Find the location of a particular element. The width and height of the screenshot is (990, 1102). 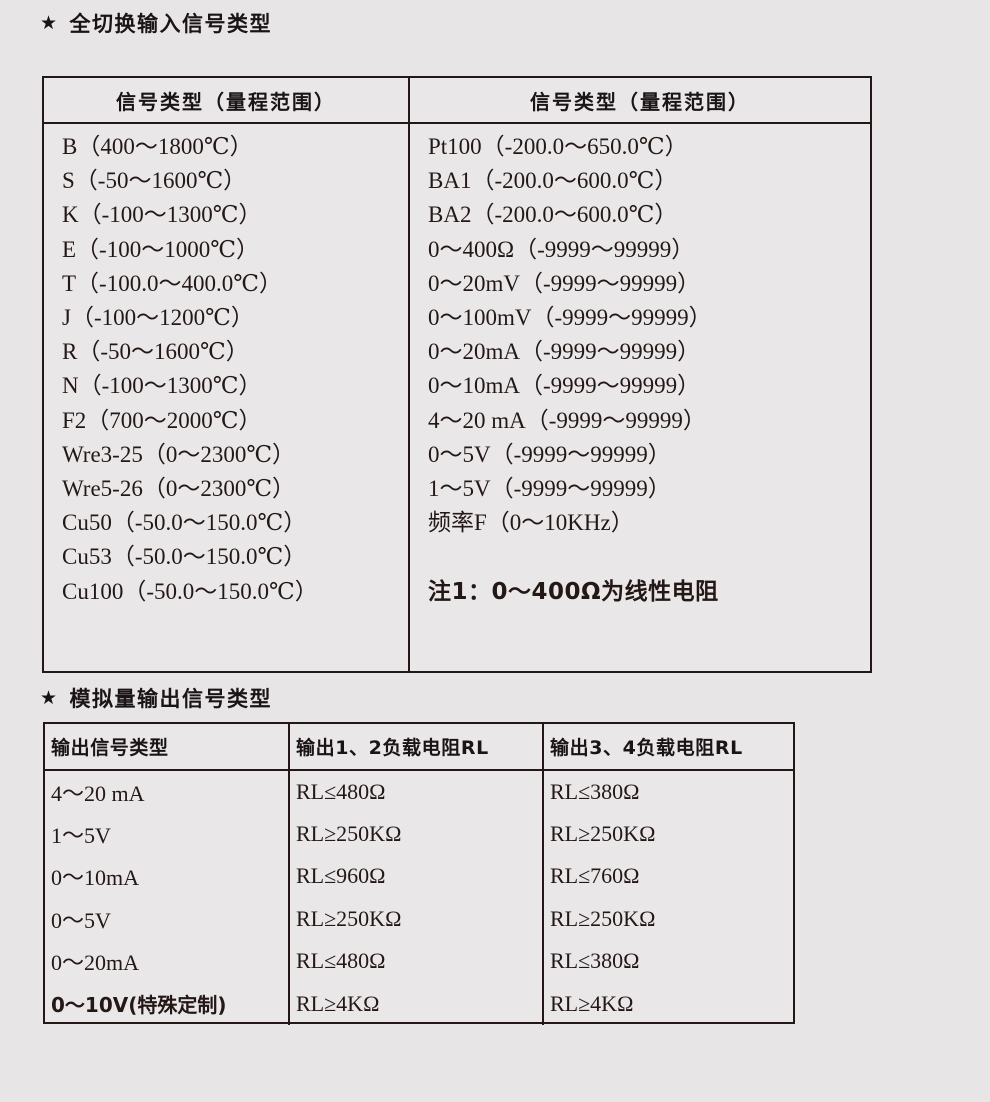

list-item: 频率F（0～10KHz） is located at coordinates (531, 523).